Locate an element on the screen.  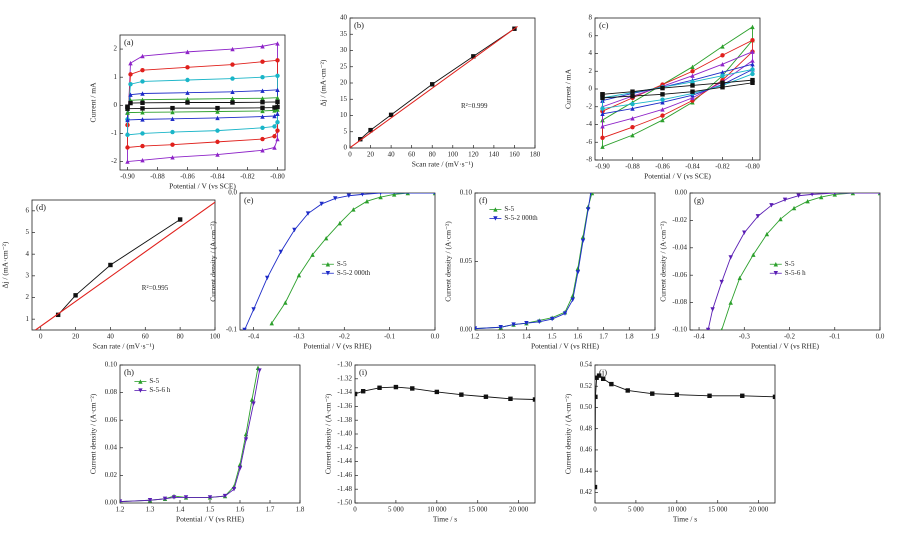
y-tick-label: 0 is located at coordinates (591, 89).